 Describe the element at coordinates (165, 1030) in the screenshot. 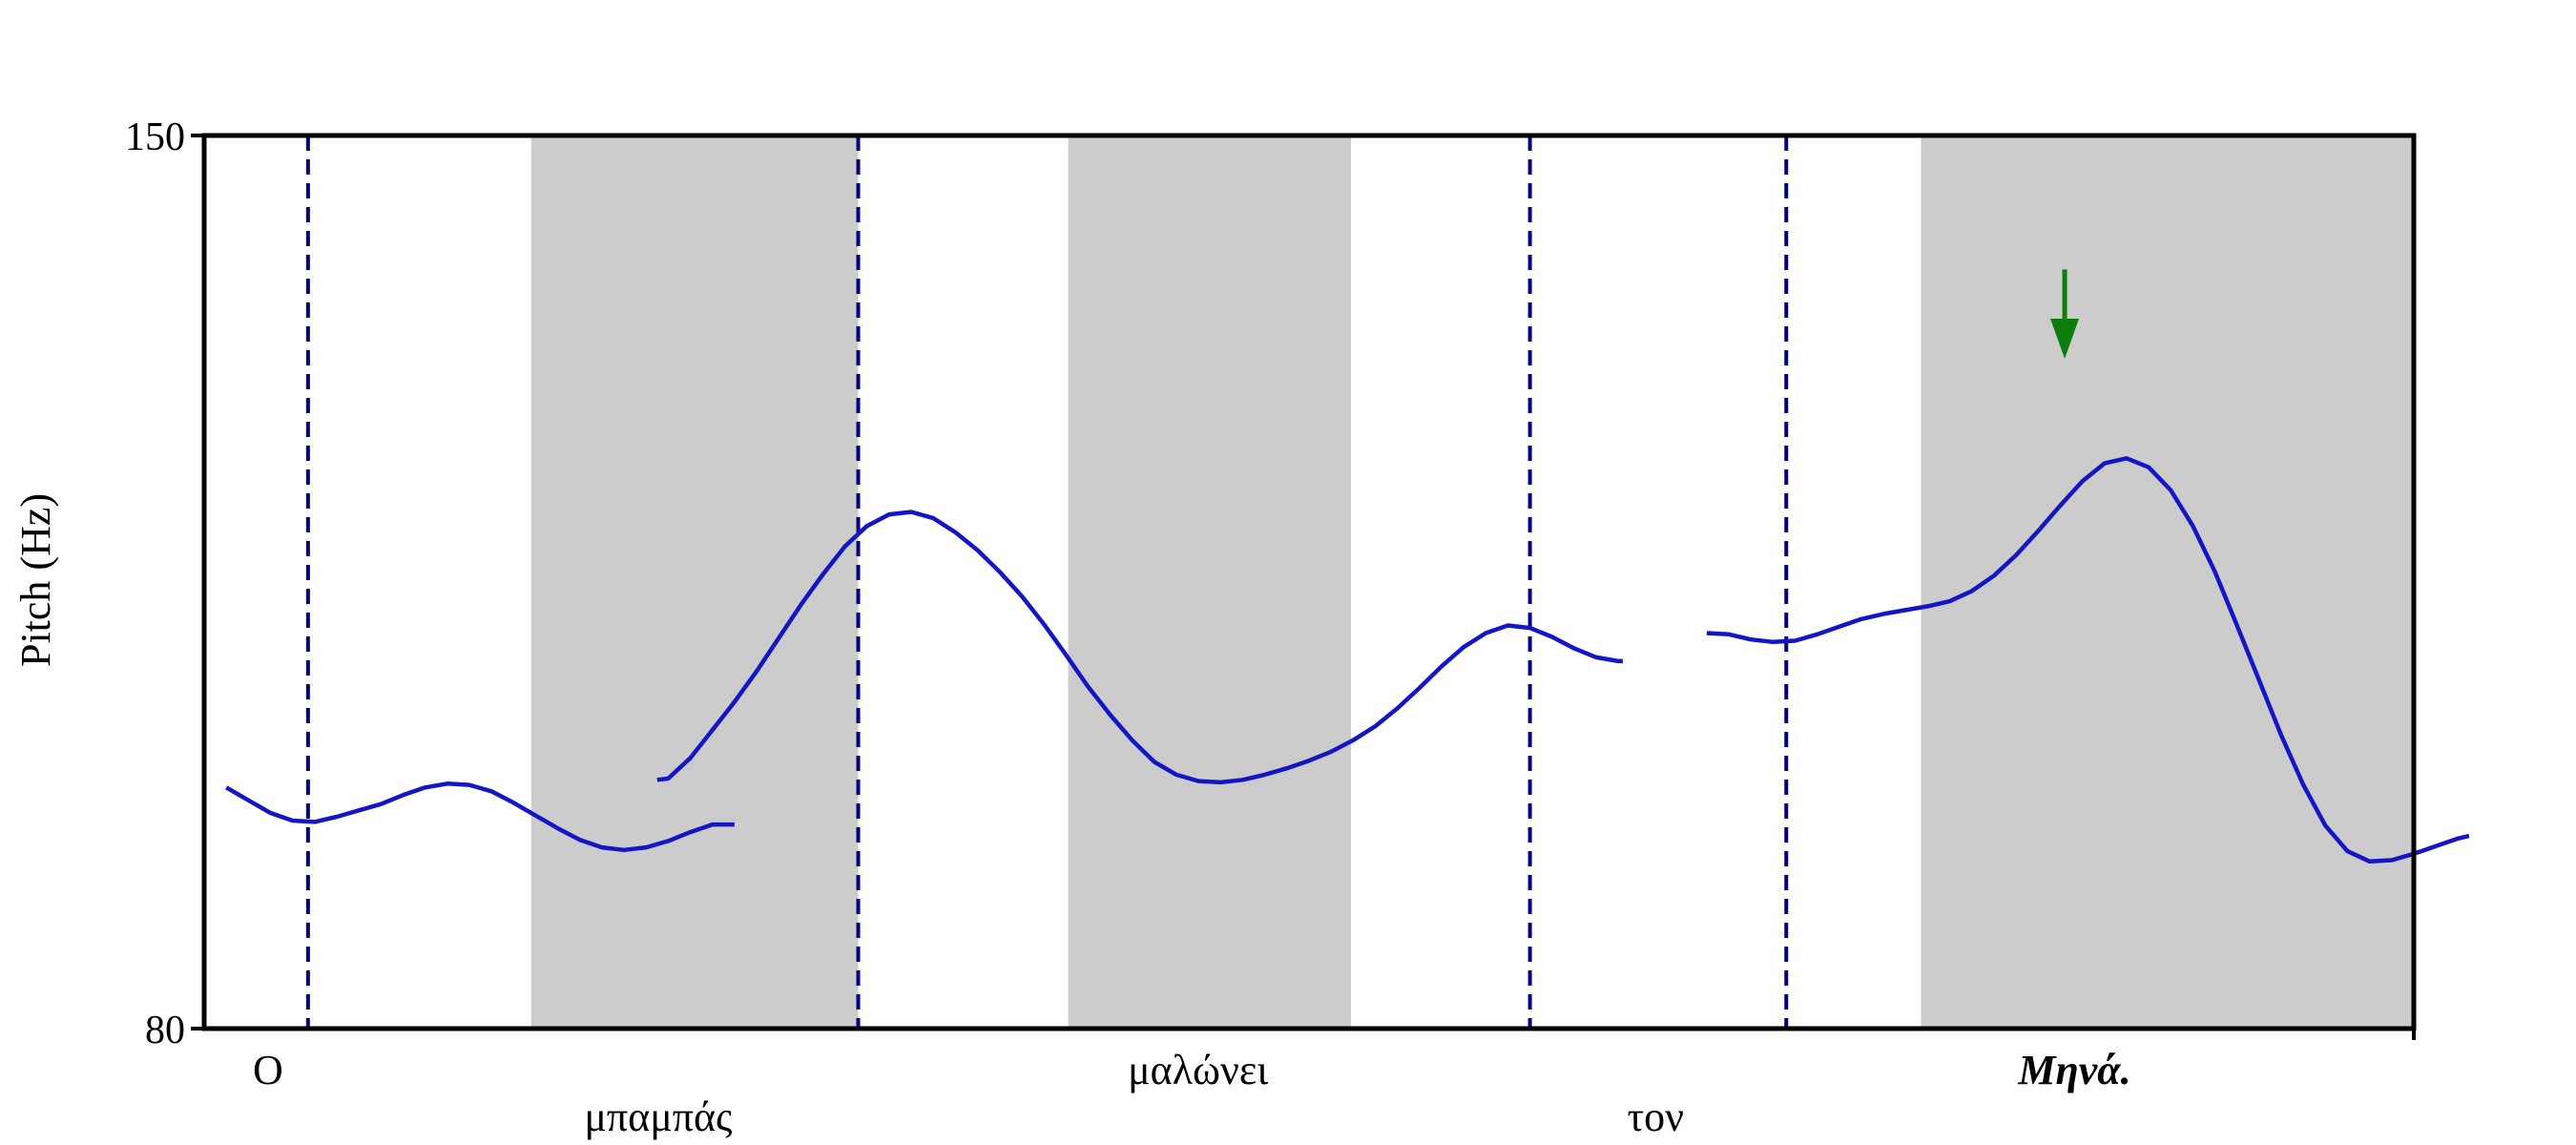

I see `y-tick-label: 80` at that location.